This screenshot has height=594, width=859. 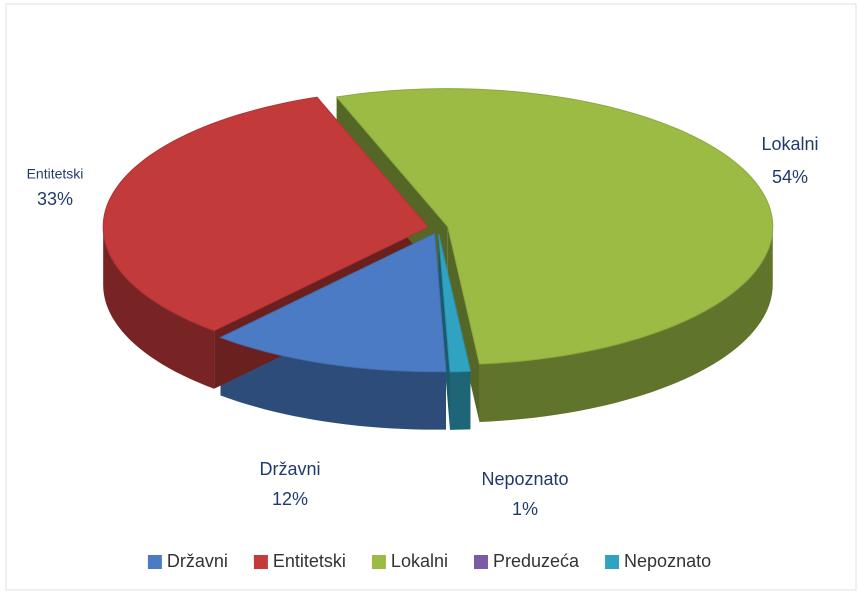 What do you see at coordinates (667, 561) in the screenshot?
I see `legend-label: Nepoznato` at bounding box center [667, 561].